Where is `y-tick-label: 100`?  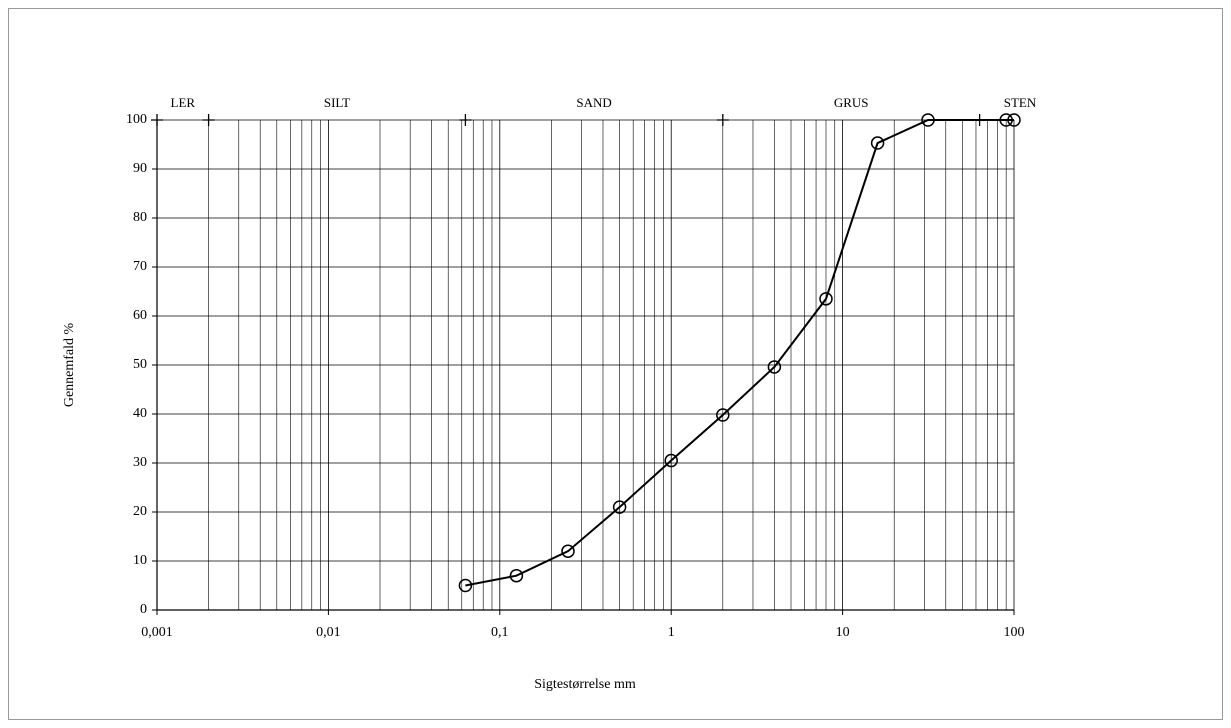
y-tick-label: 100 is located at coordinates (136, 119).